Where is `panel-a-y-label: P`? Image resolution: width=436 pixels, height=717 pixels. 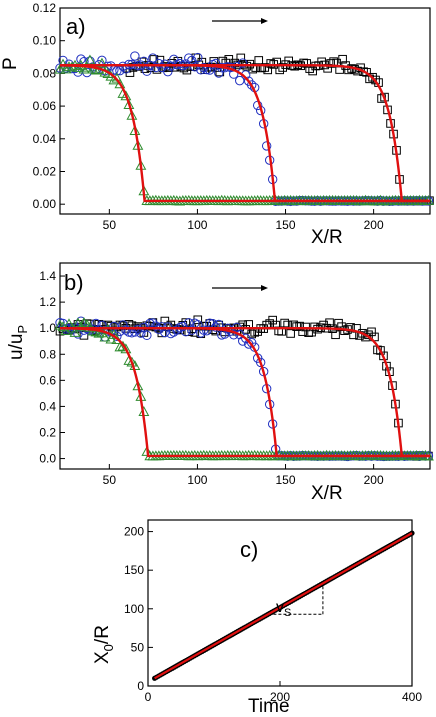
panel-a-y-label: P is located at coordinates (10, 63).